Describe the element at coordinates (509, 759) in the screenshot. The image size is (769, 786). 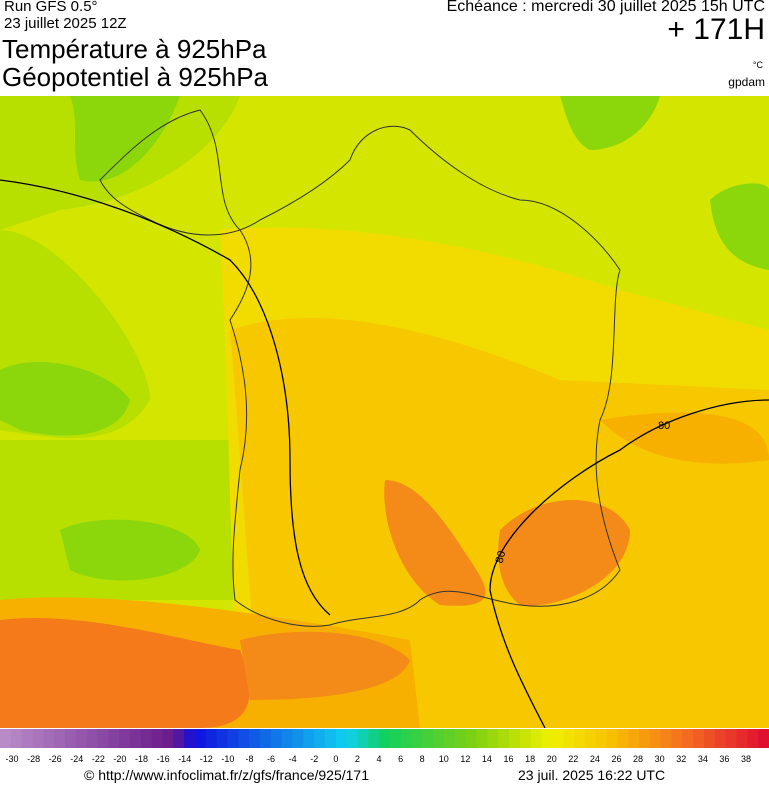
I see `scale-label: 16` at that location.